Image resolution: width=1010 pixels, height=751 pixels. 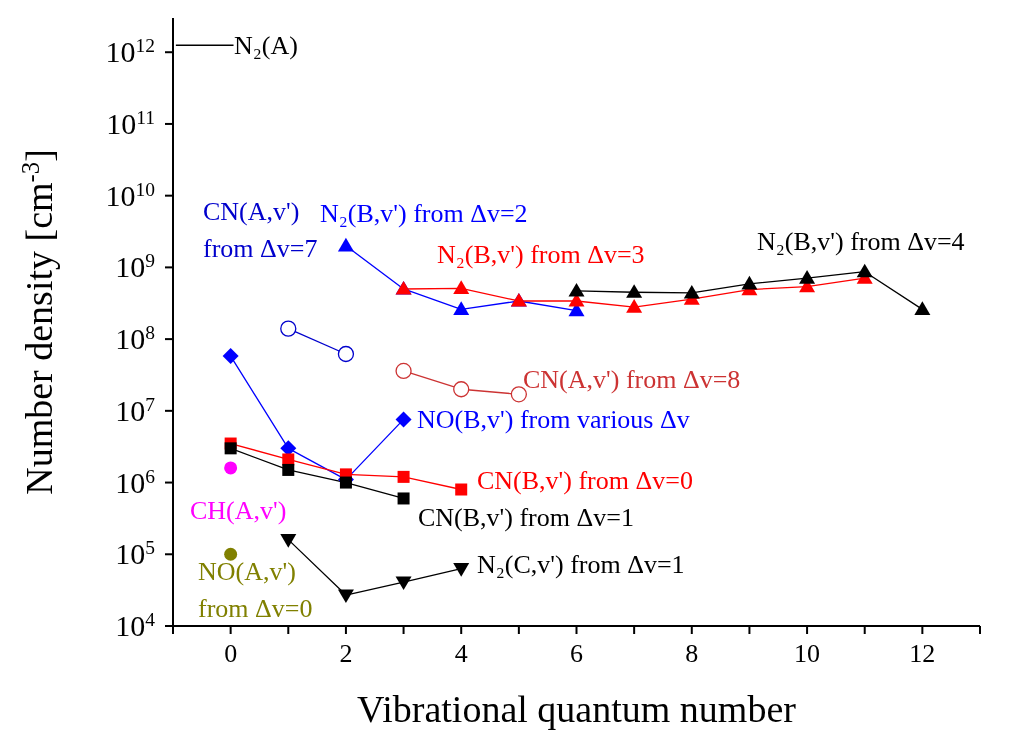 What do you see at coordinates (231, 653) in the screenshot?
I see `x-tick-label: 0` at bounding box center [231, 653].